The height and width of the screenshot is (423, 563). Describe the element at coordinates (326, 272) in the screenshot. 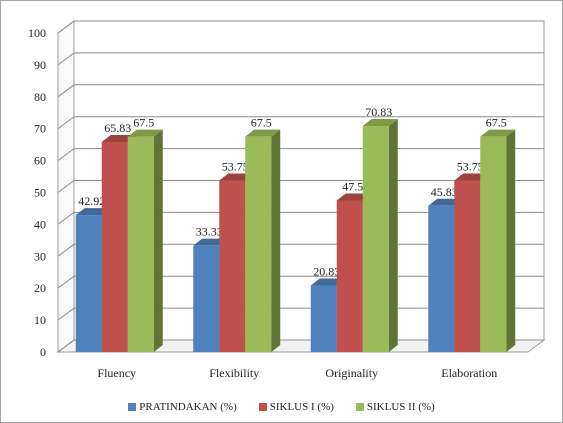

I see `data-label: 20.83` at that location.